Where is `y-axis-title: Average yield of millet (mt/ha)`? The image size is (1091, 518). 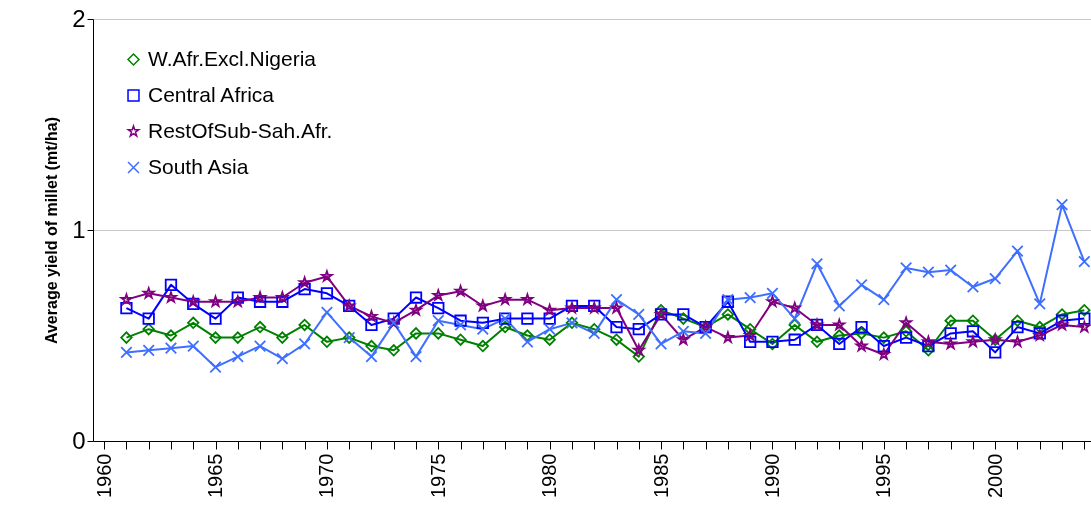
y-axis-title: Average yield of millet (mt/ha) is located at coordinates (52, 230).